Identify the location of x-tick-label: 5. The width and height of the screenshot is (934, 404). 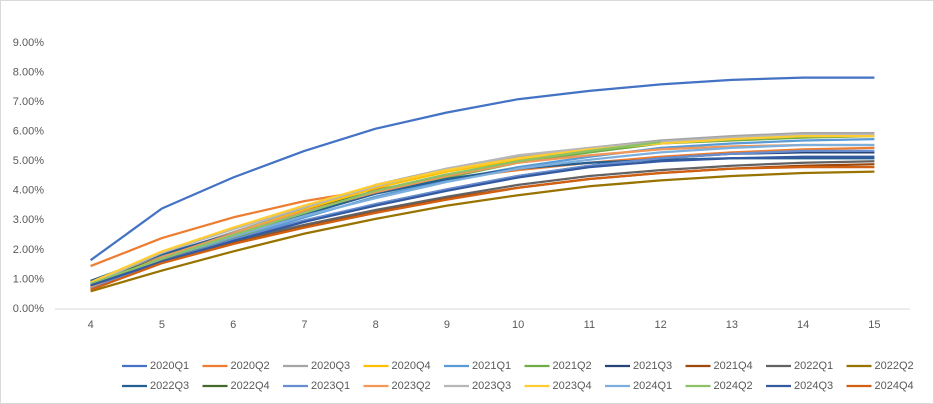
(162, 325).